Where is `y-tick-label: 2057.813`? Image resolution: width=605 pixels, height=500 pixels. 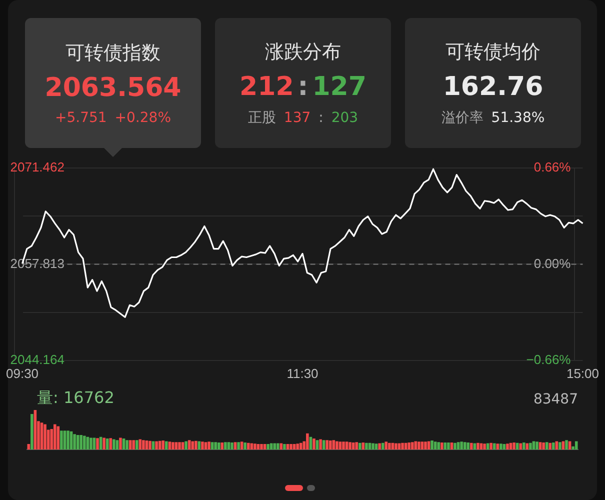 y-tick-label: 2057.813 is located at coordinates (37, 263).